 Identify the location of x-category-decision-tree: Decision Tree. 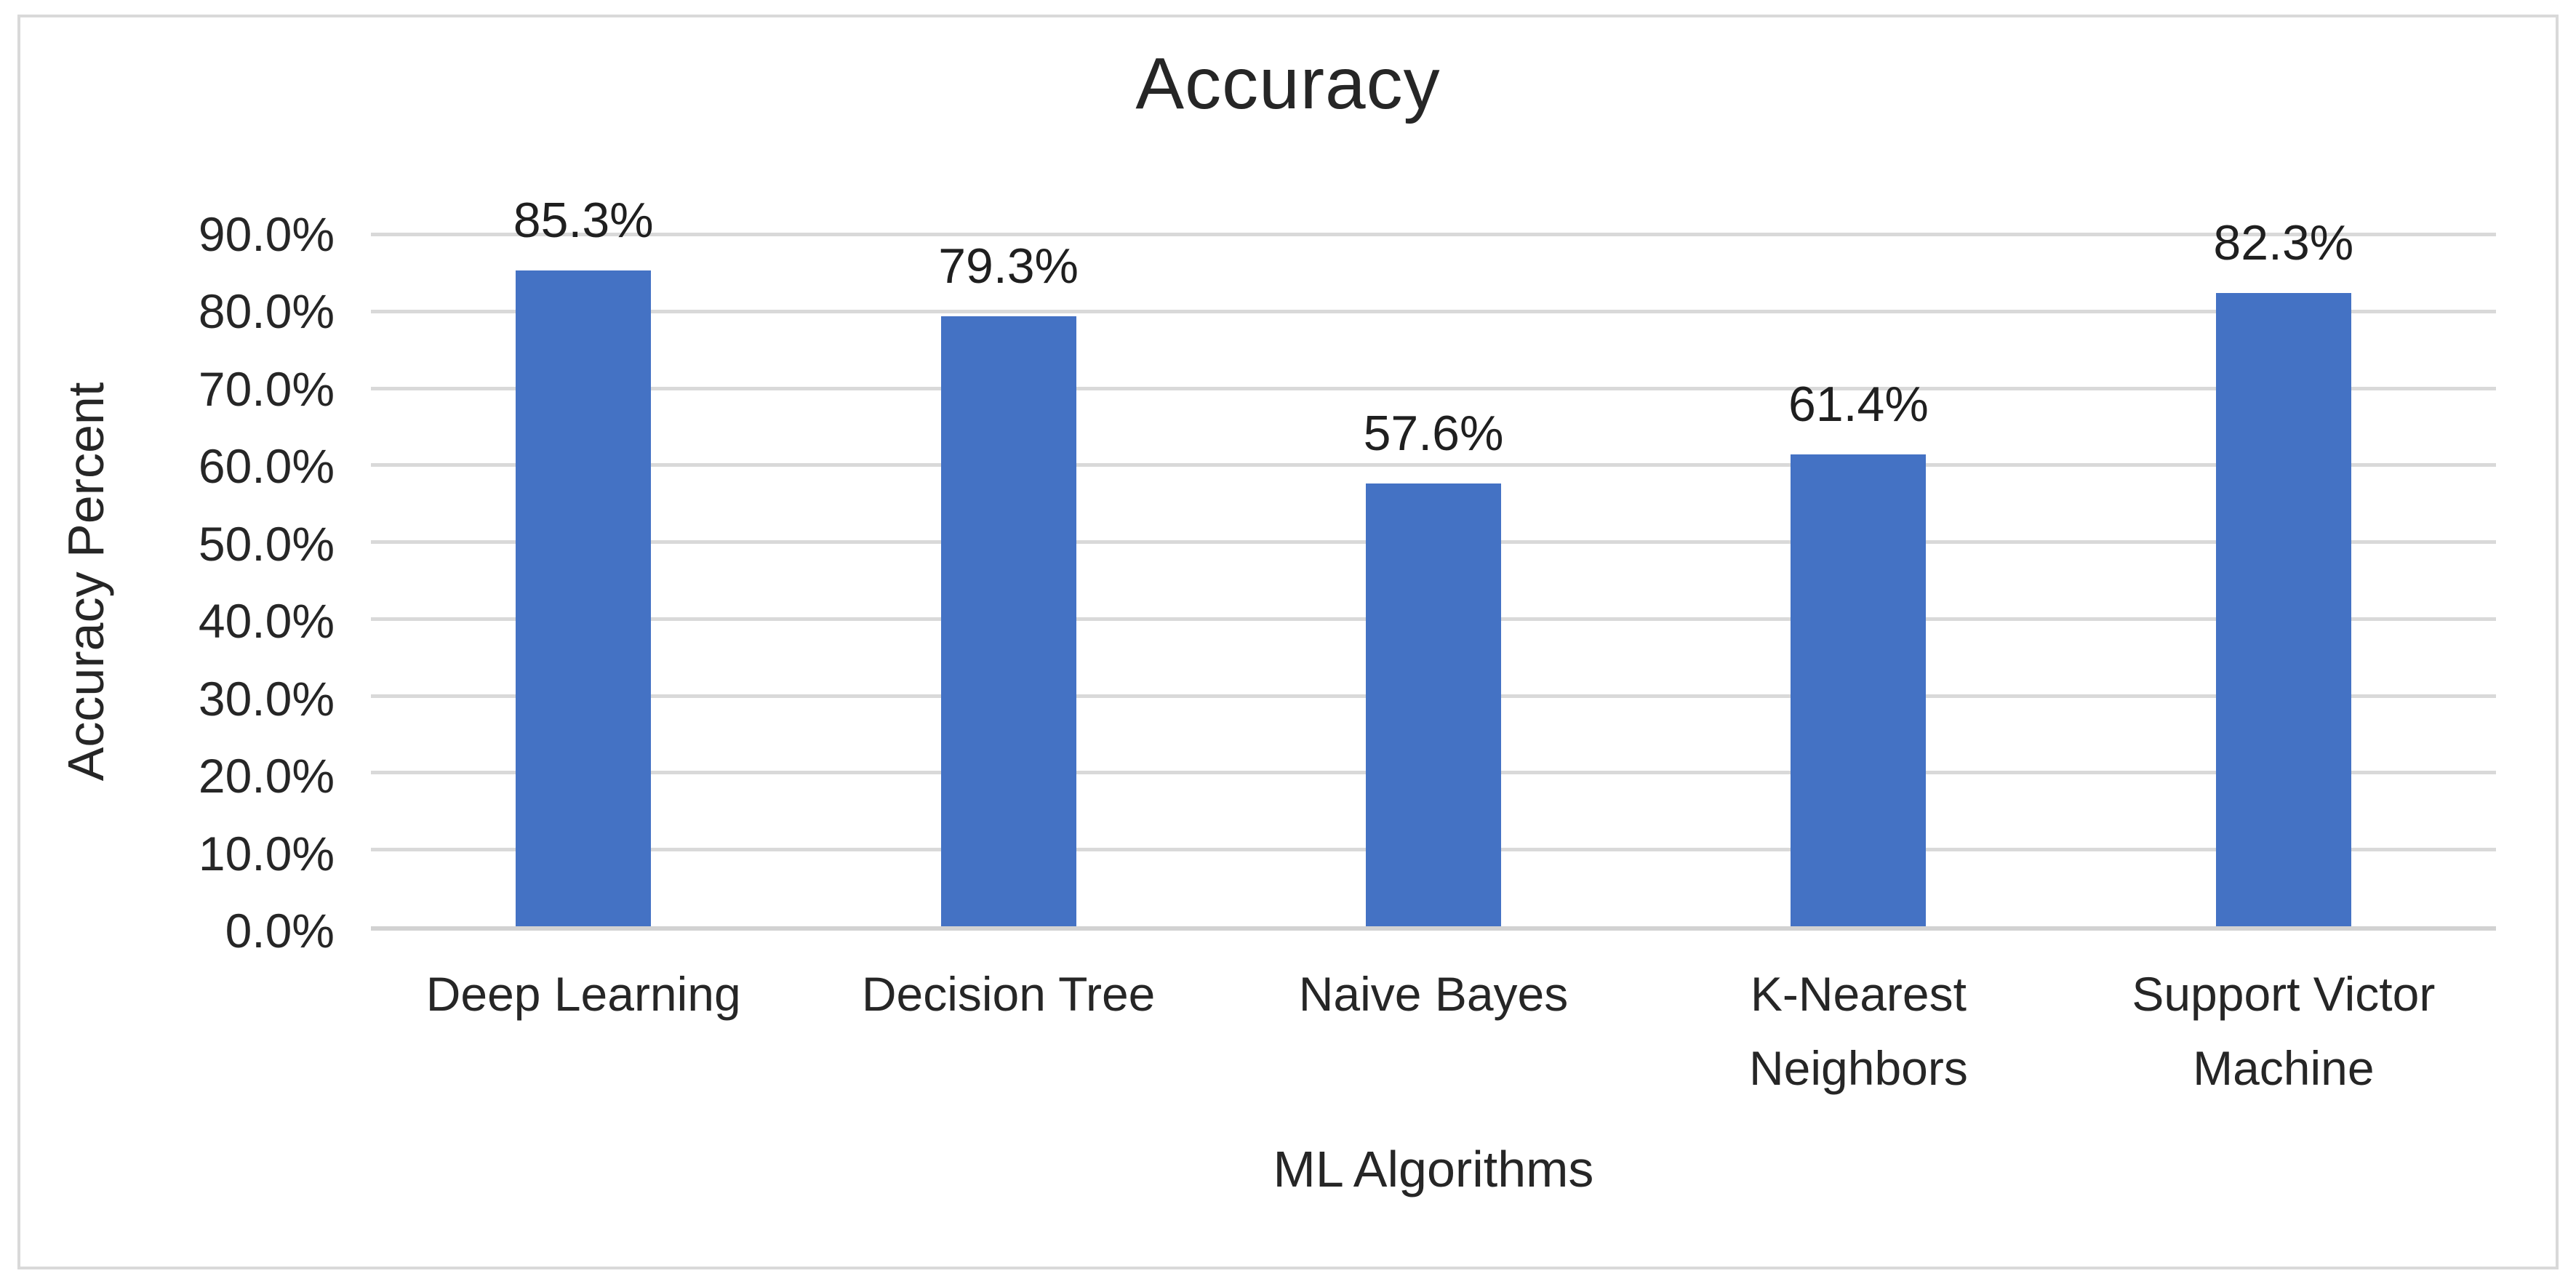
(1008, 994).